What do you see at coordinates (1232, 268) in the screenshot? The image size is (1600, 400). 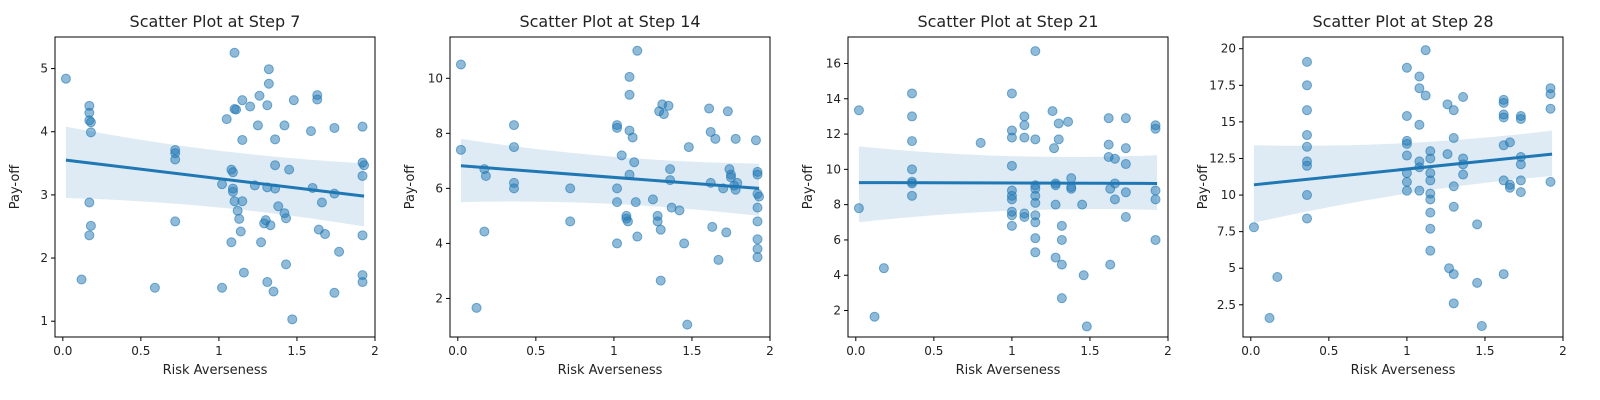 I see `y-tick-label: 5` at bounding box center [1232, 268].